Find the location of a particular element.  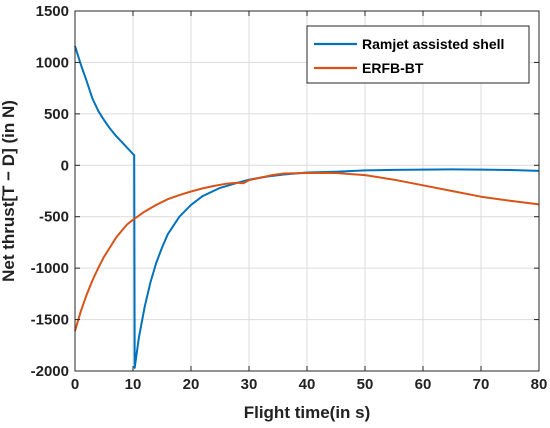

x-tick-label: 50 is located at coordinates (365, 384).